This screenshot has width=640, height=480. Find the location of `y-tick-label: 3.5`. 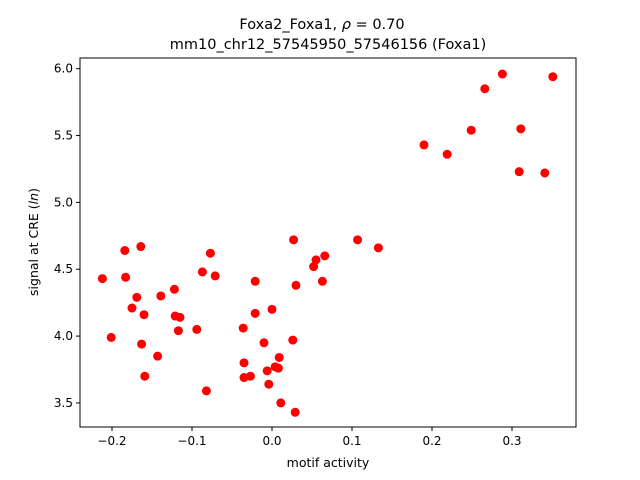

y-tick-label: 3.5 is located at coordinates (63, 403).